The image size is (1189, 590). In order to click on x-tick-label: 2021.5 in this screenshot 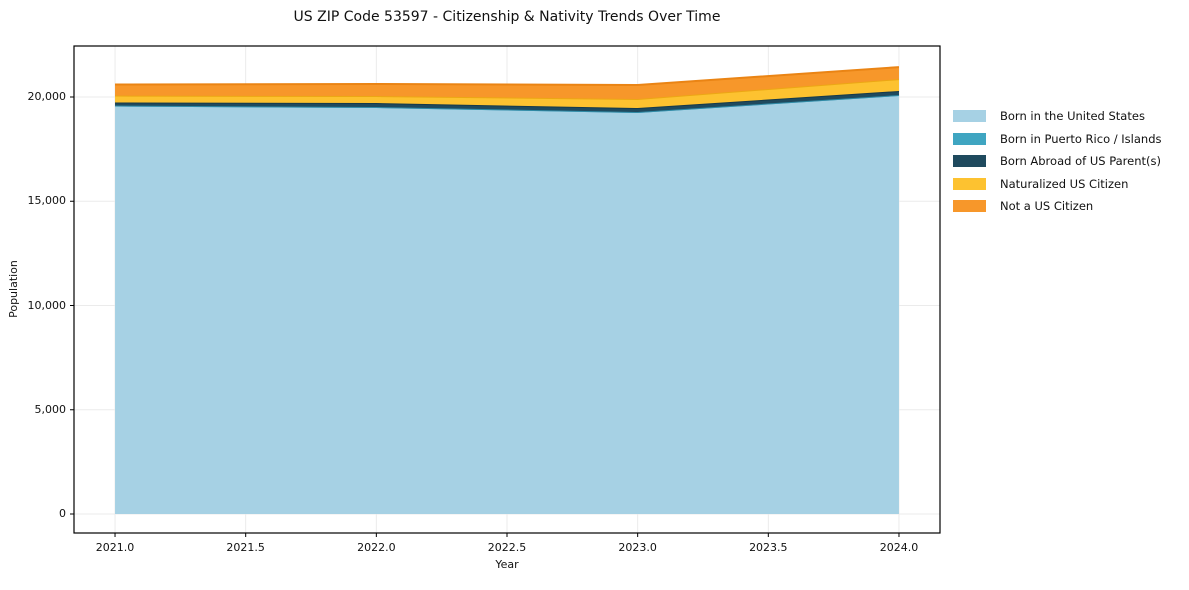, I will do `click(245, 547)`.